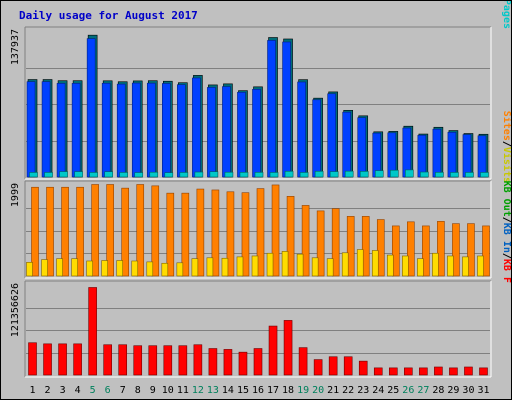 The height and width of the screenshot is (400, 512). I want to click on legend: Sites/Visits, so click(506, 147).